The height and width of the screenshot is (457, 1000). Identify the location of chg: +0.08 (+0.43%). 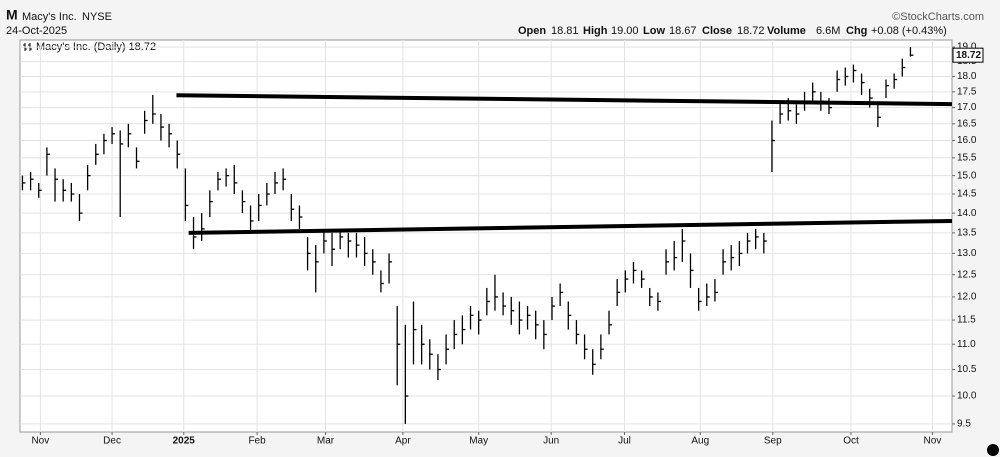
(909, 31).